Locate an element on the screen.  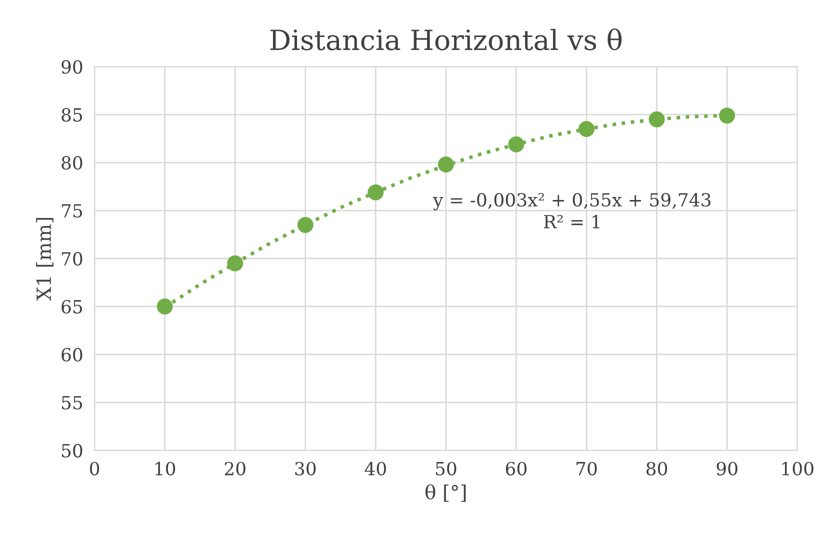
x-tick-label: 60 is located at coordinates (516, 469).